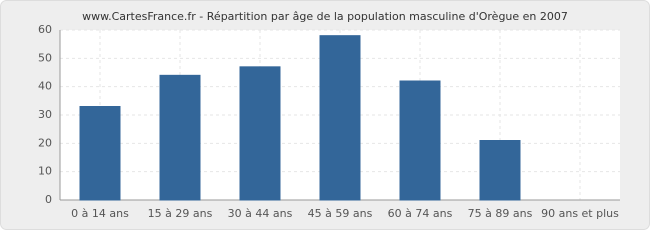 The width and height of the screenshot is (650, 240). What do you see at coordinates (260, 213) in the screenshot?
I see `x-tick-label: 30 à 44 ans` at bounding box center [260, 213].